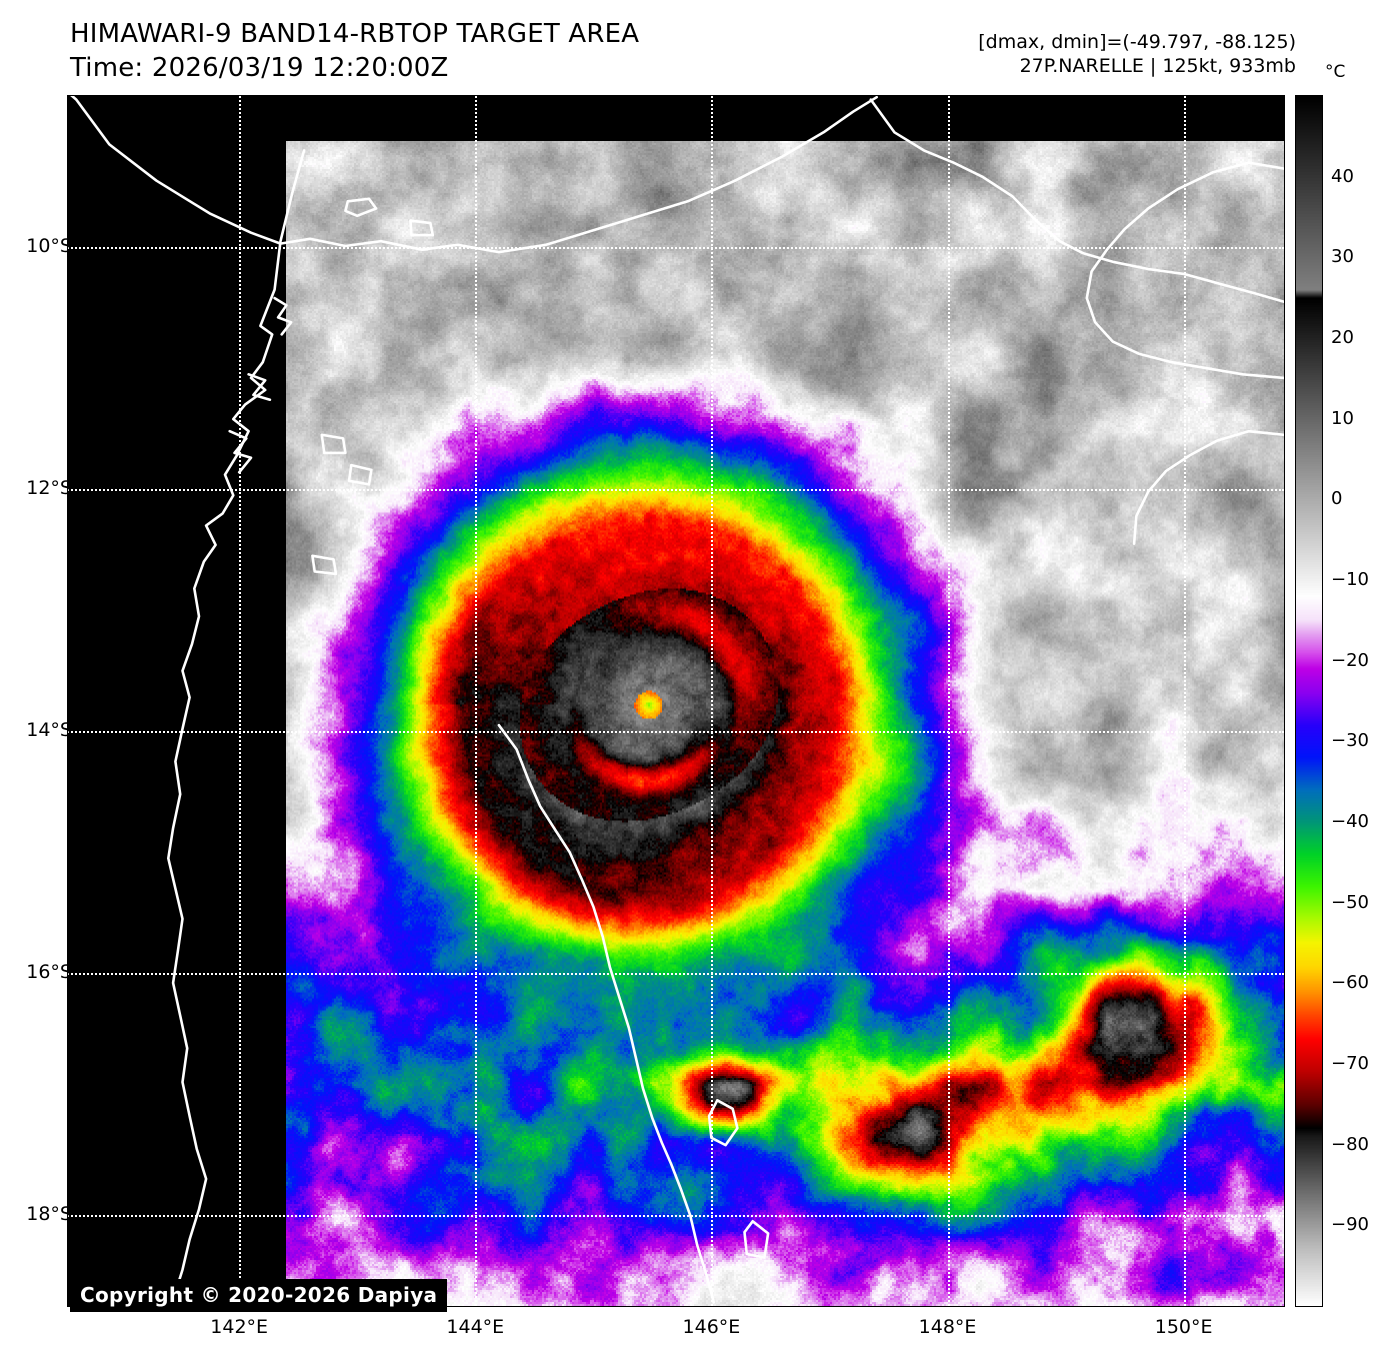  I want to click on timestamp-label: Time: 2026/03/19 12:20:00Z, so click(259, 67).